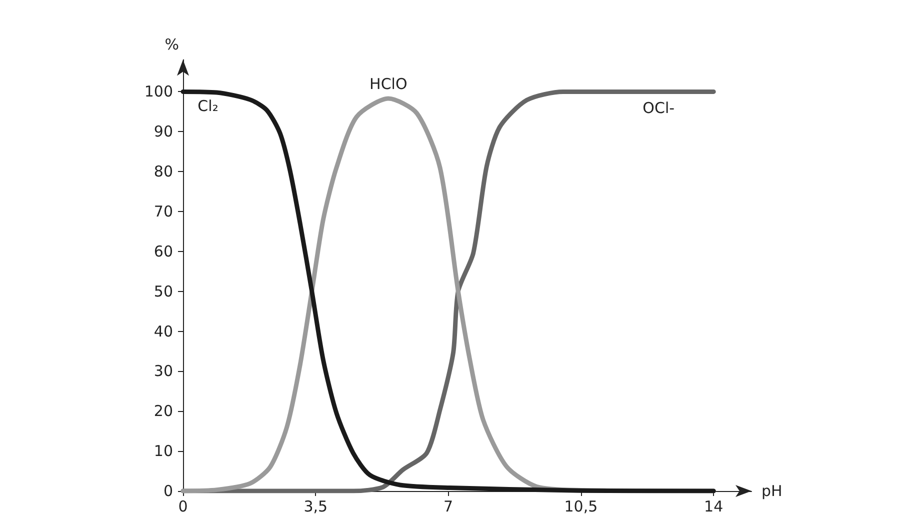  I want to click on y-tick-label: 40, so click(163, 331).